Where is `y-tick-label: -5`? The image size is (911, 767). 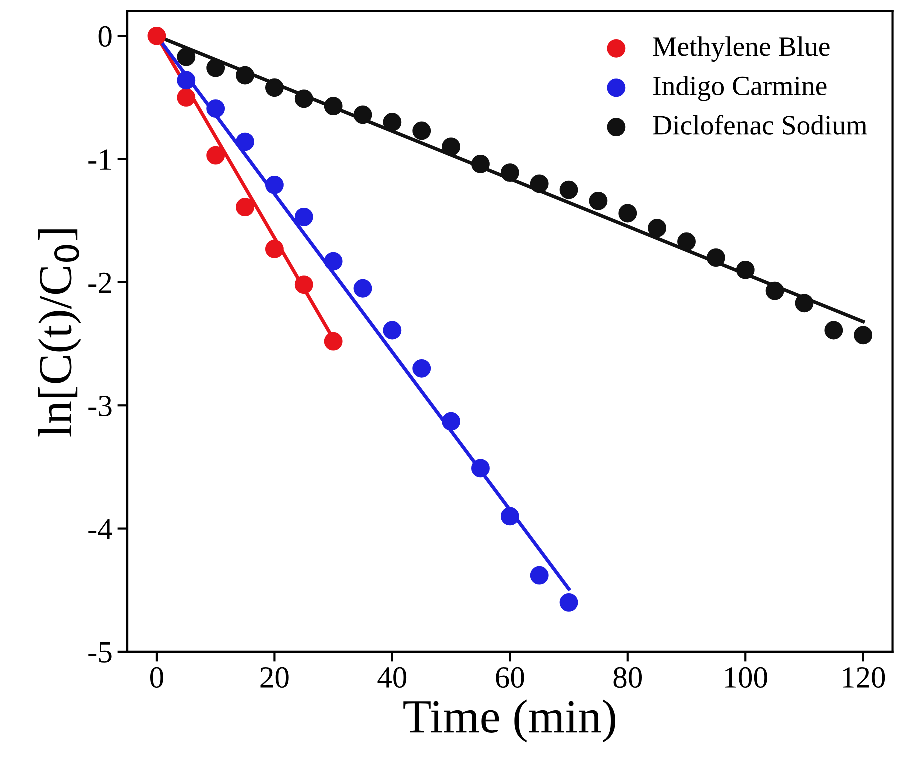 y-tick-label: -5 is located at coordinates (100, 652).